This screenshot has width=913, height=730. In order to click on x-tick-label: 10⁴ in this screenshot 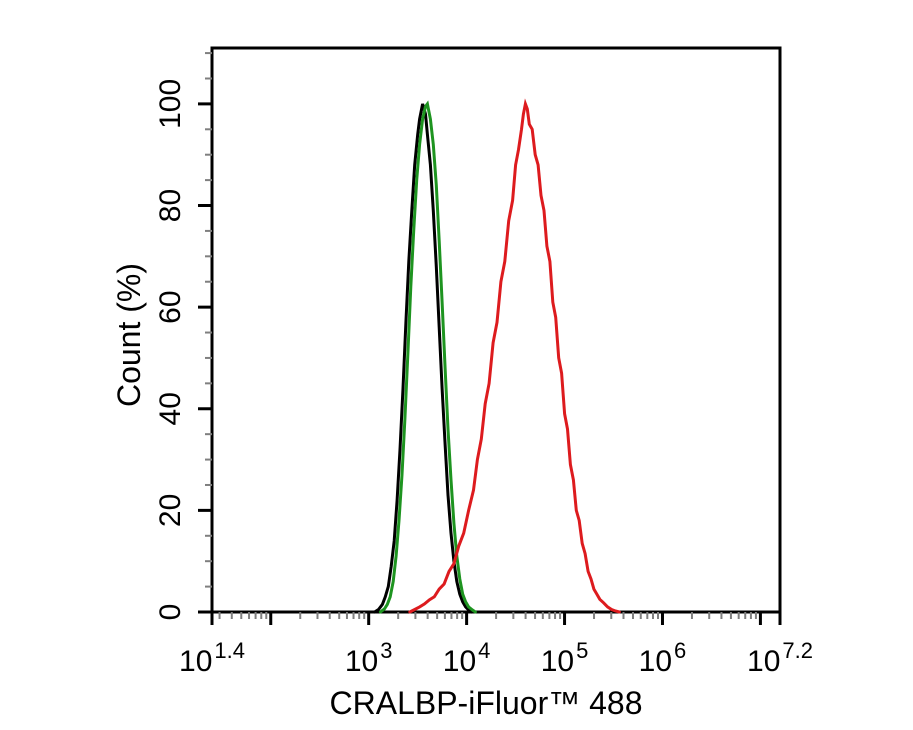, I will do `click(467, 658)`.